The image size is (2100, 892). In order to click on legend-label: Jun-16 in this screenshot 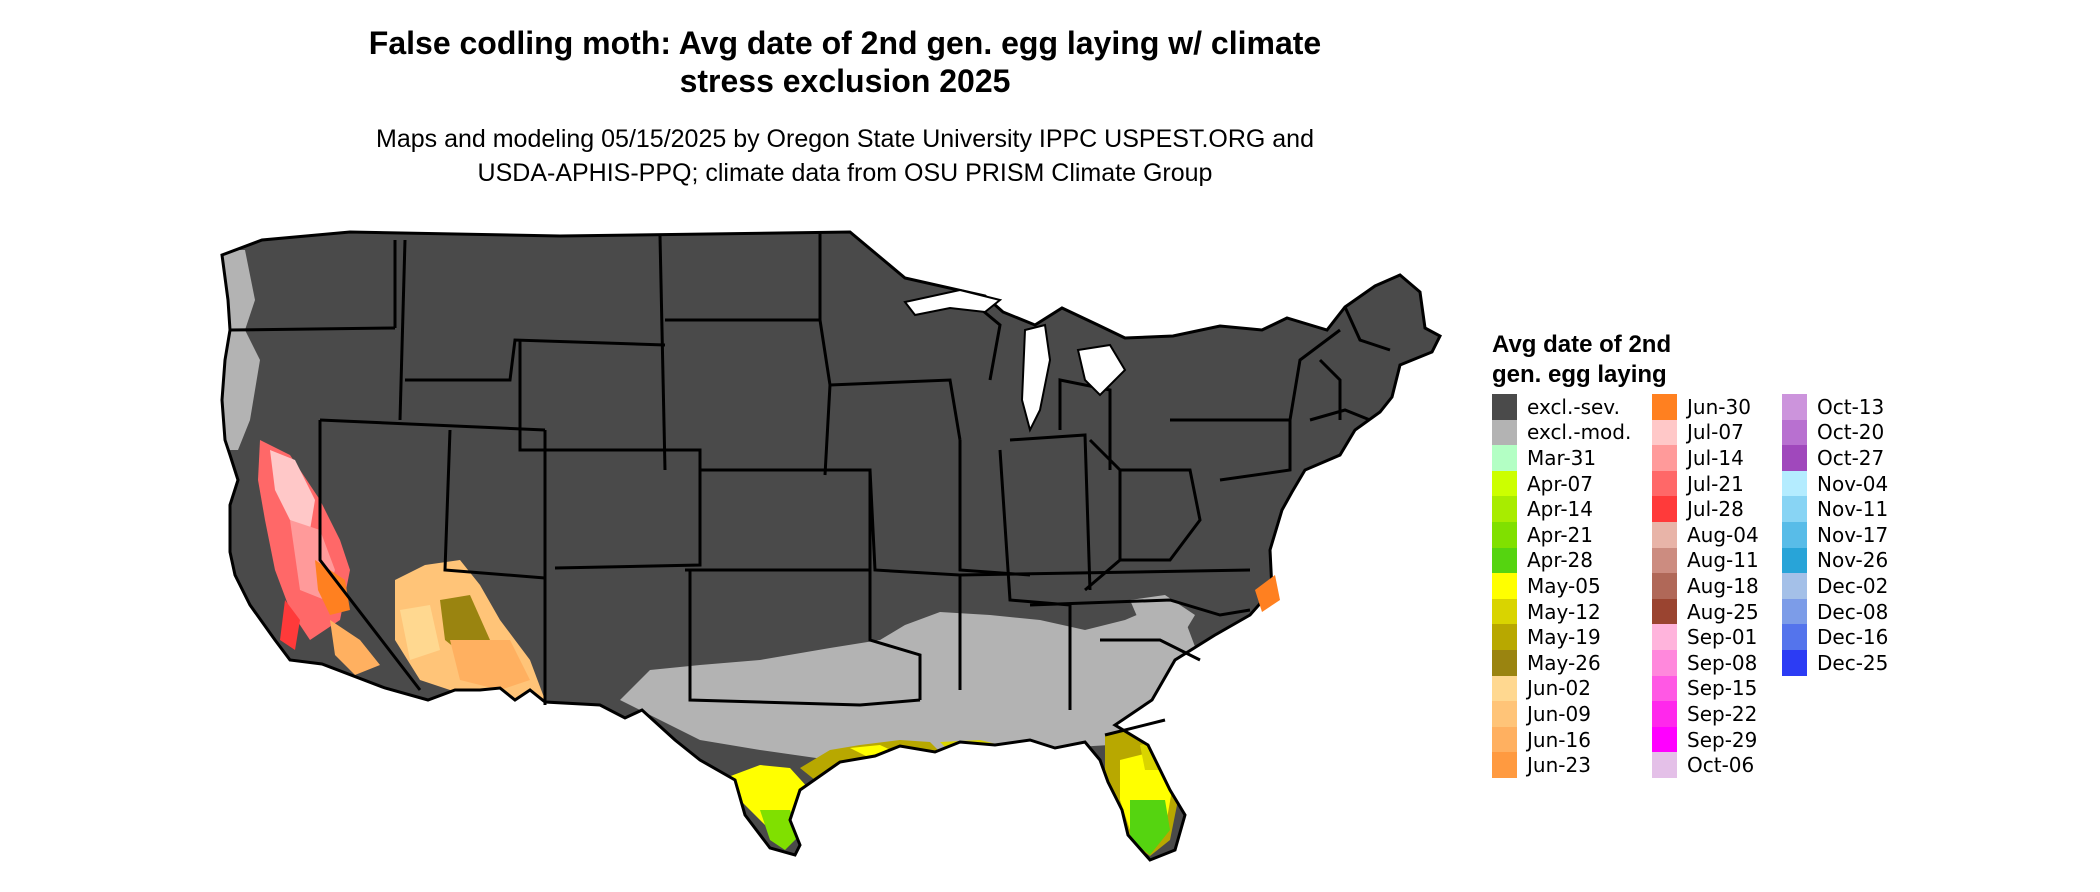, I will do `click(1559, 739)`.